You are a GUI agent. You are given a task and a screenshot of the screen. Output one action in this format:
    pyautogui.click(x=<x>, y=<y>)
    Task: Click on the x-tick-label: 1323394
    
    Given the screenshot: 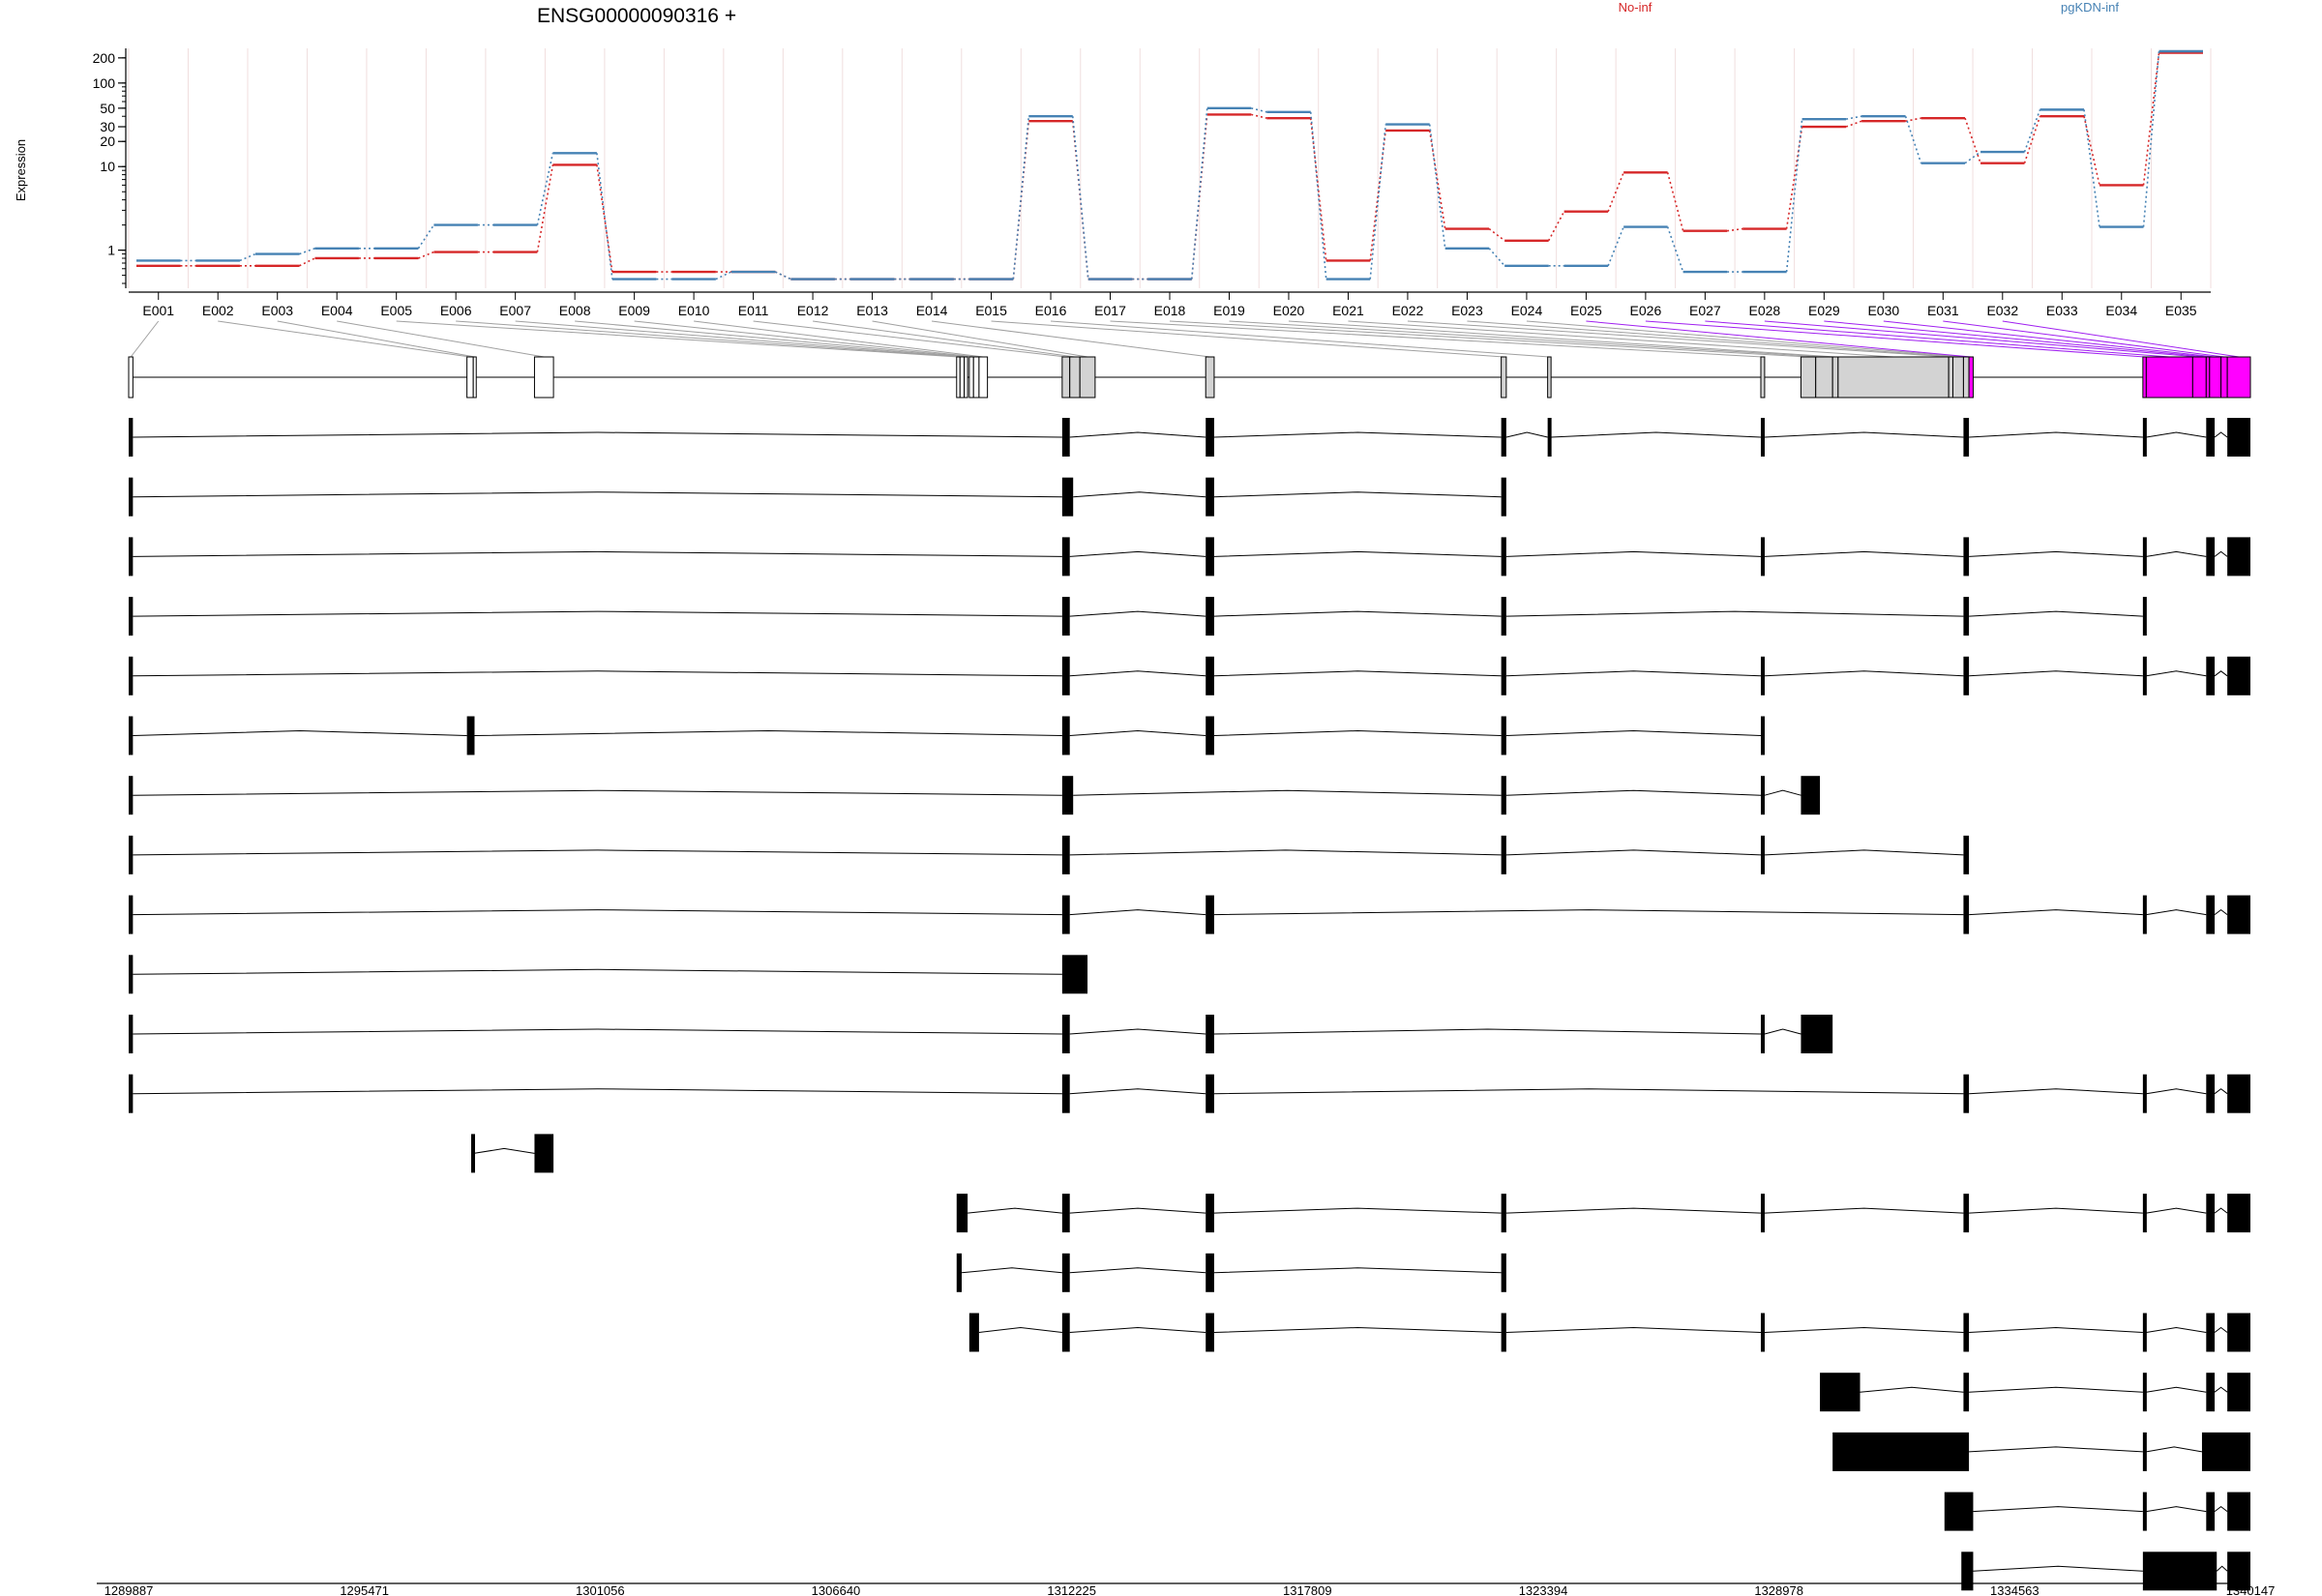 What is the action you would take?
    pyautogui.click(x=1543, y=1589)
    